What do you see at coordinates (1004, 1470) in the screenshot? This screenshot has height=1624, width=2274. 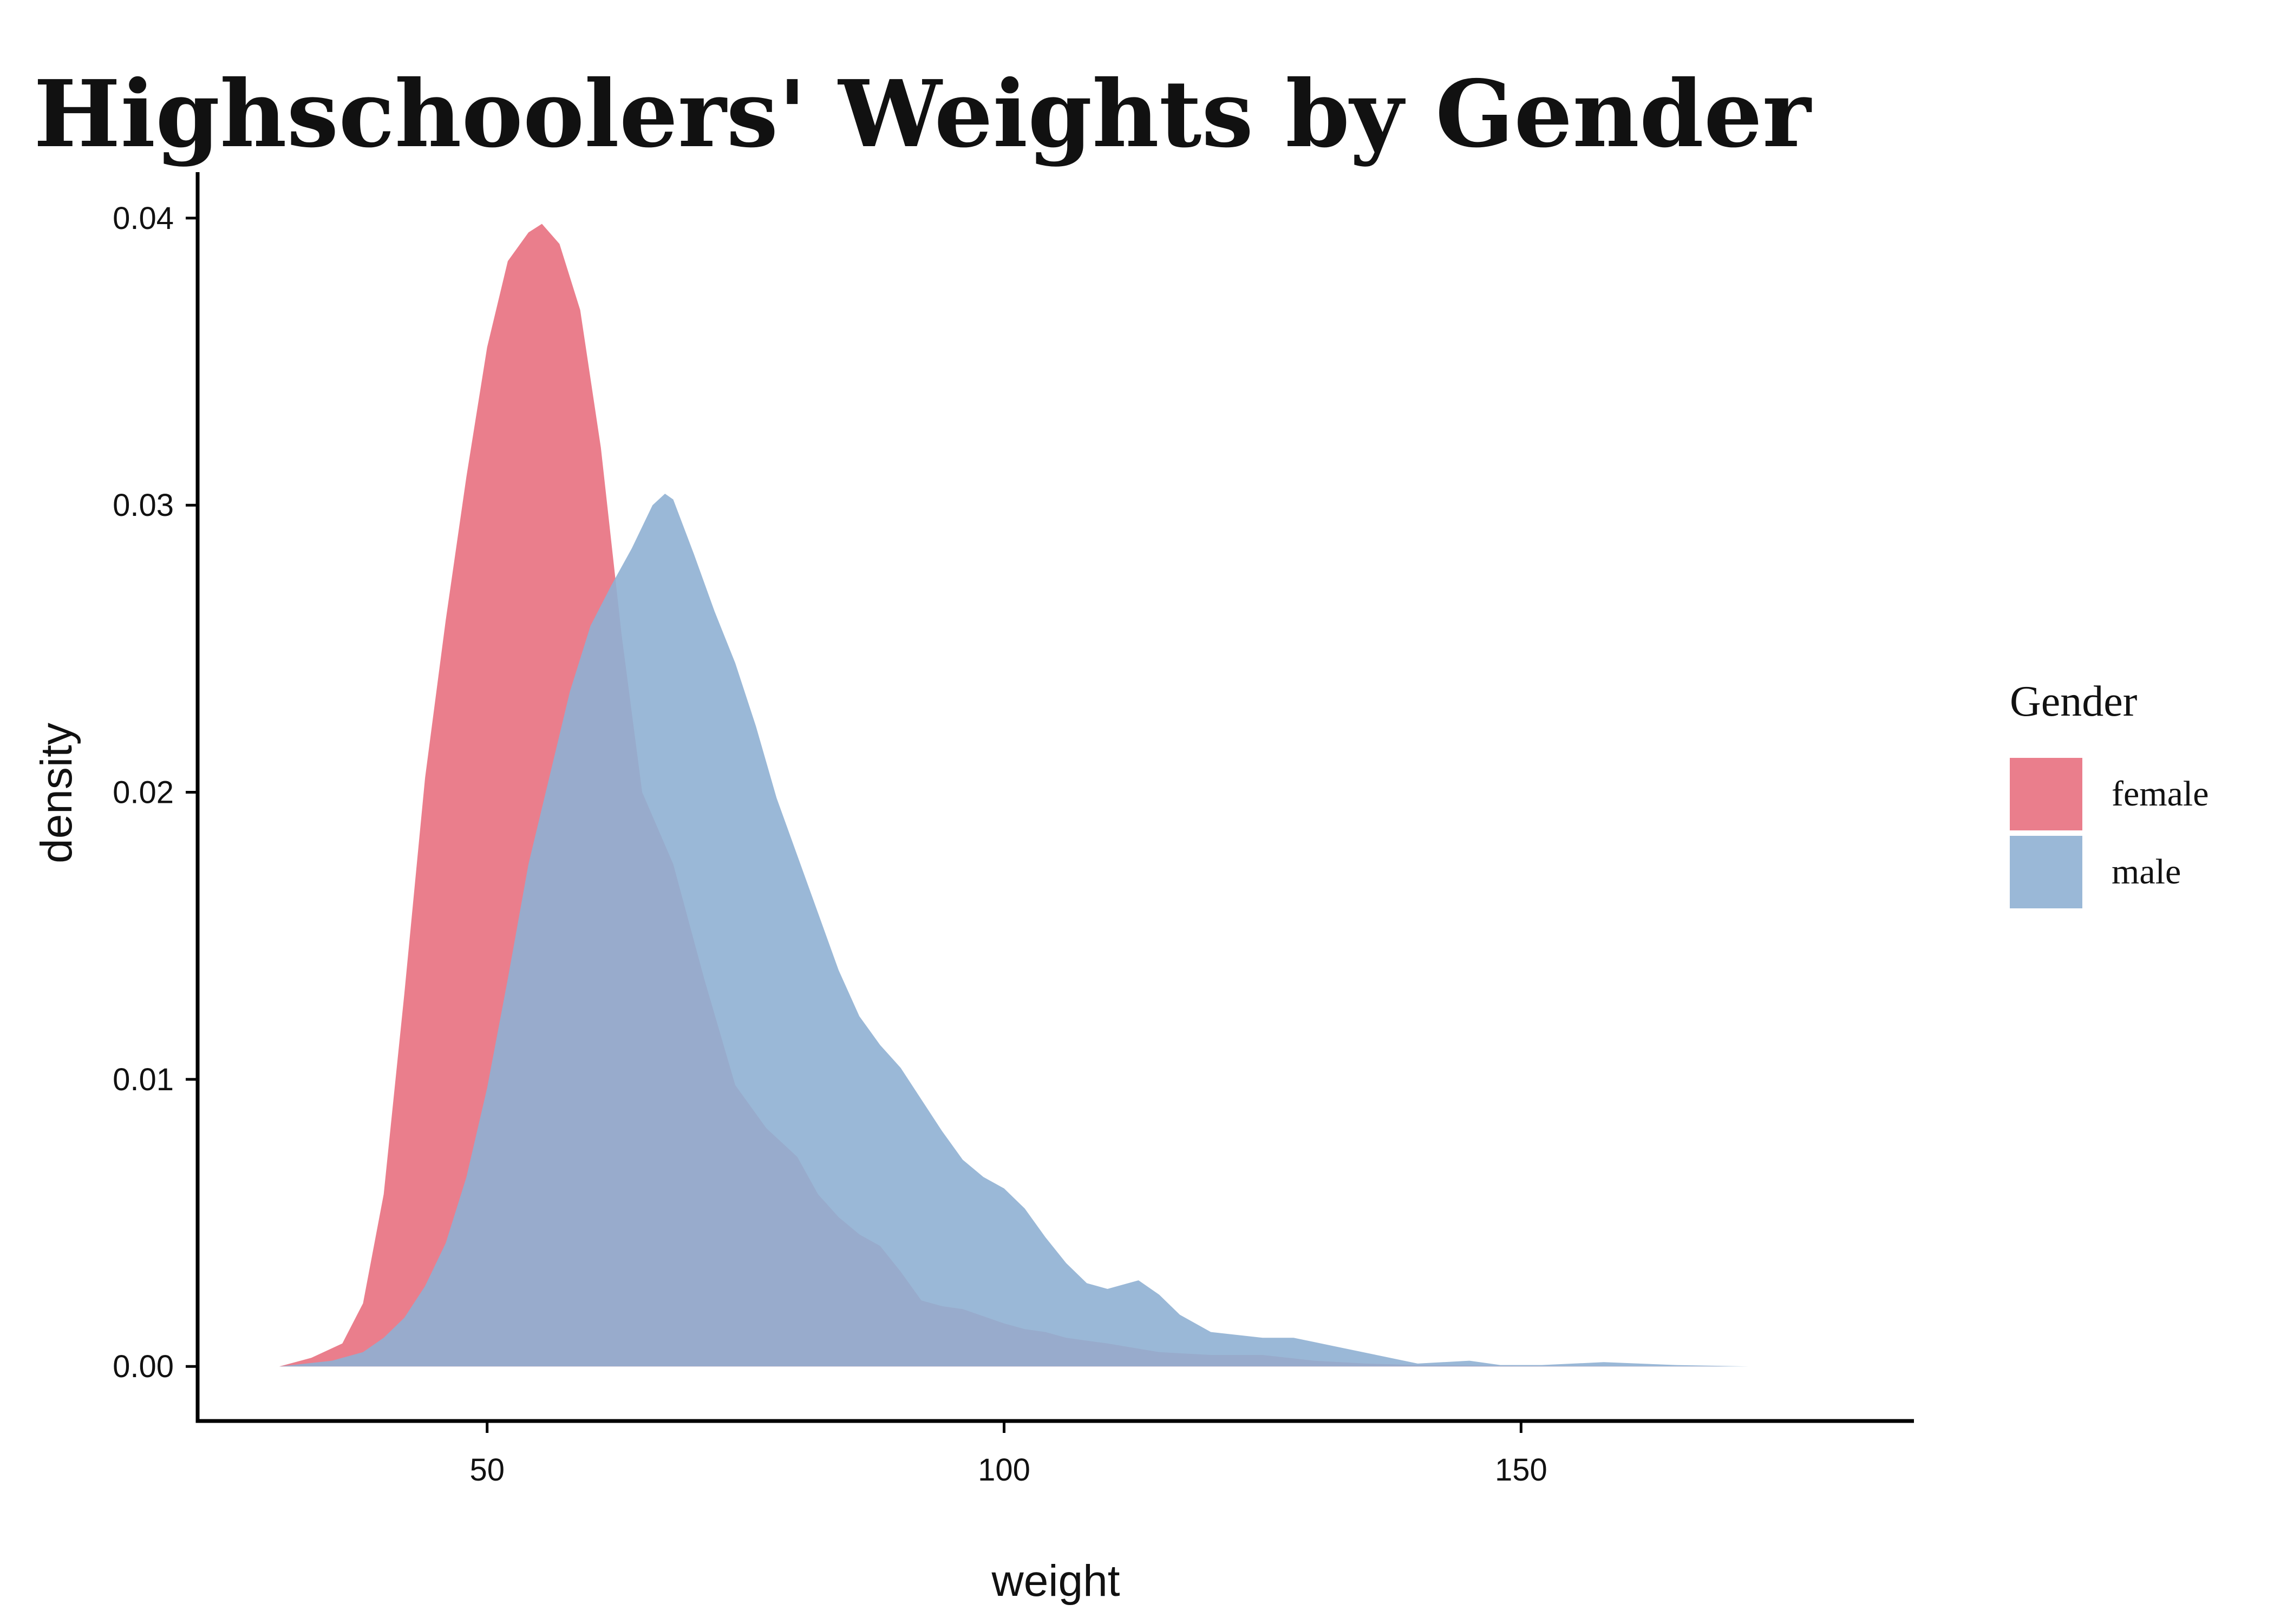 I see `x-tick-label: 100` at bounding box center [1004, 1470].